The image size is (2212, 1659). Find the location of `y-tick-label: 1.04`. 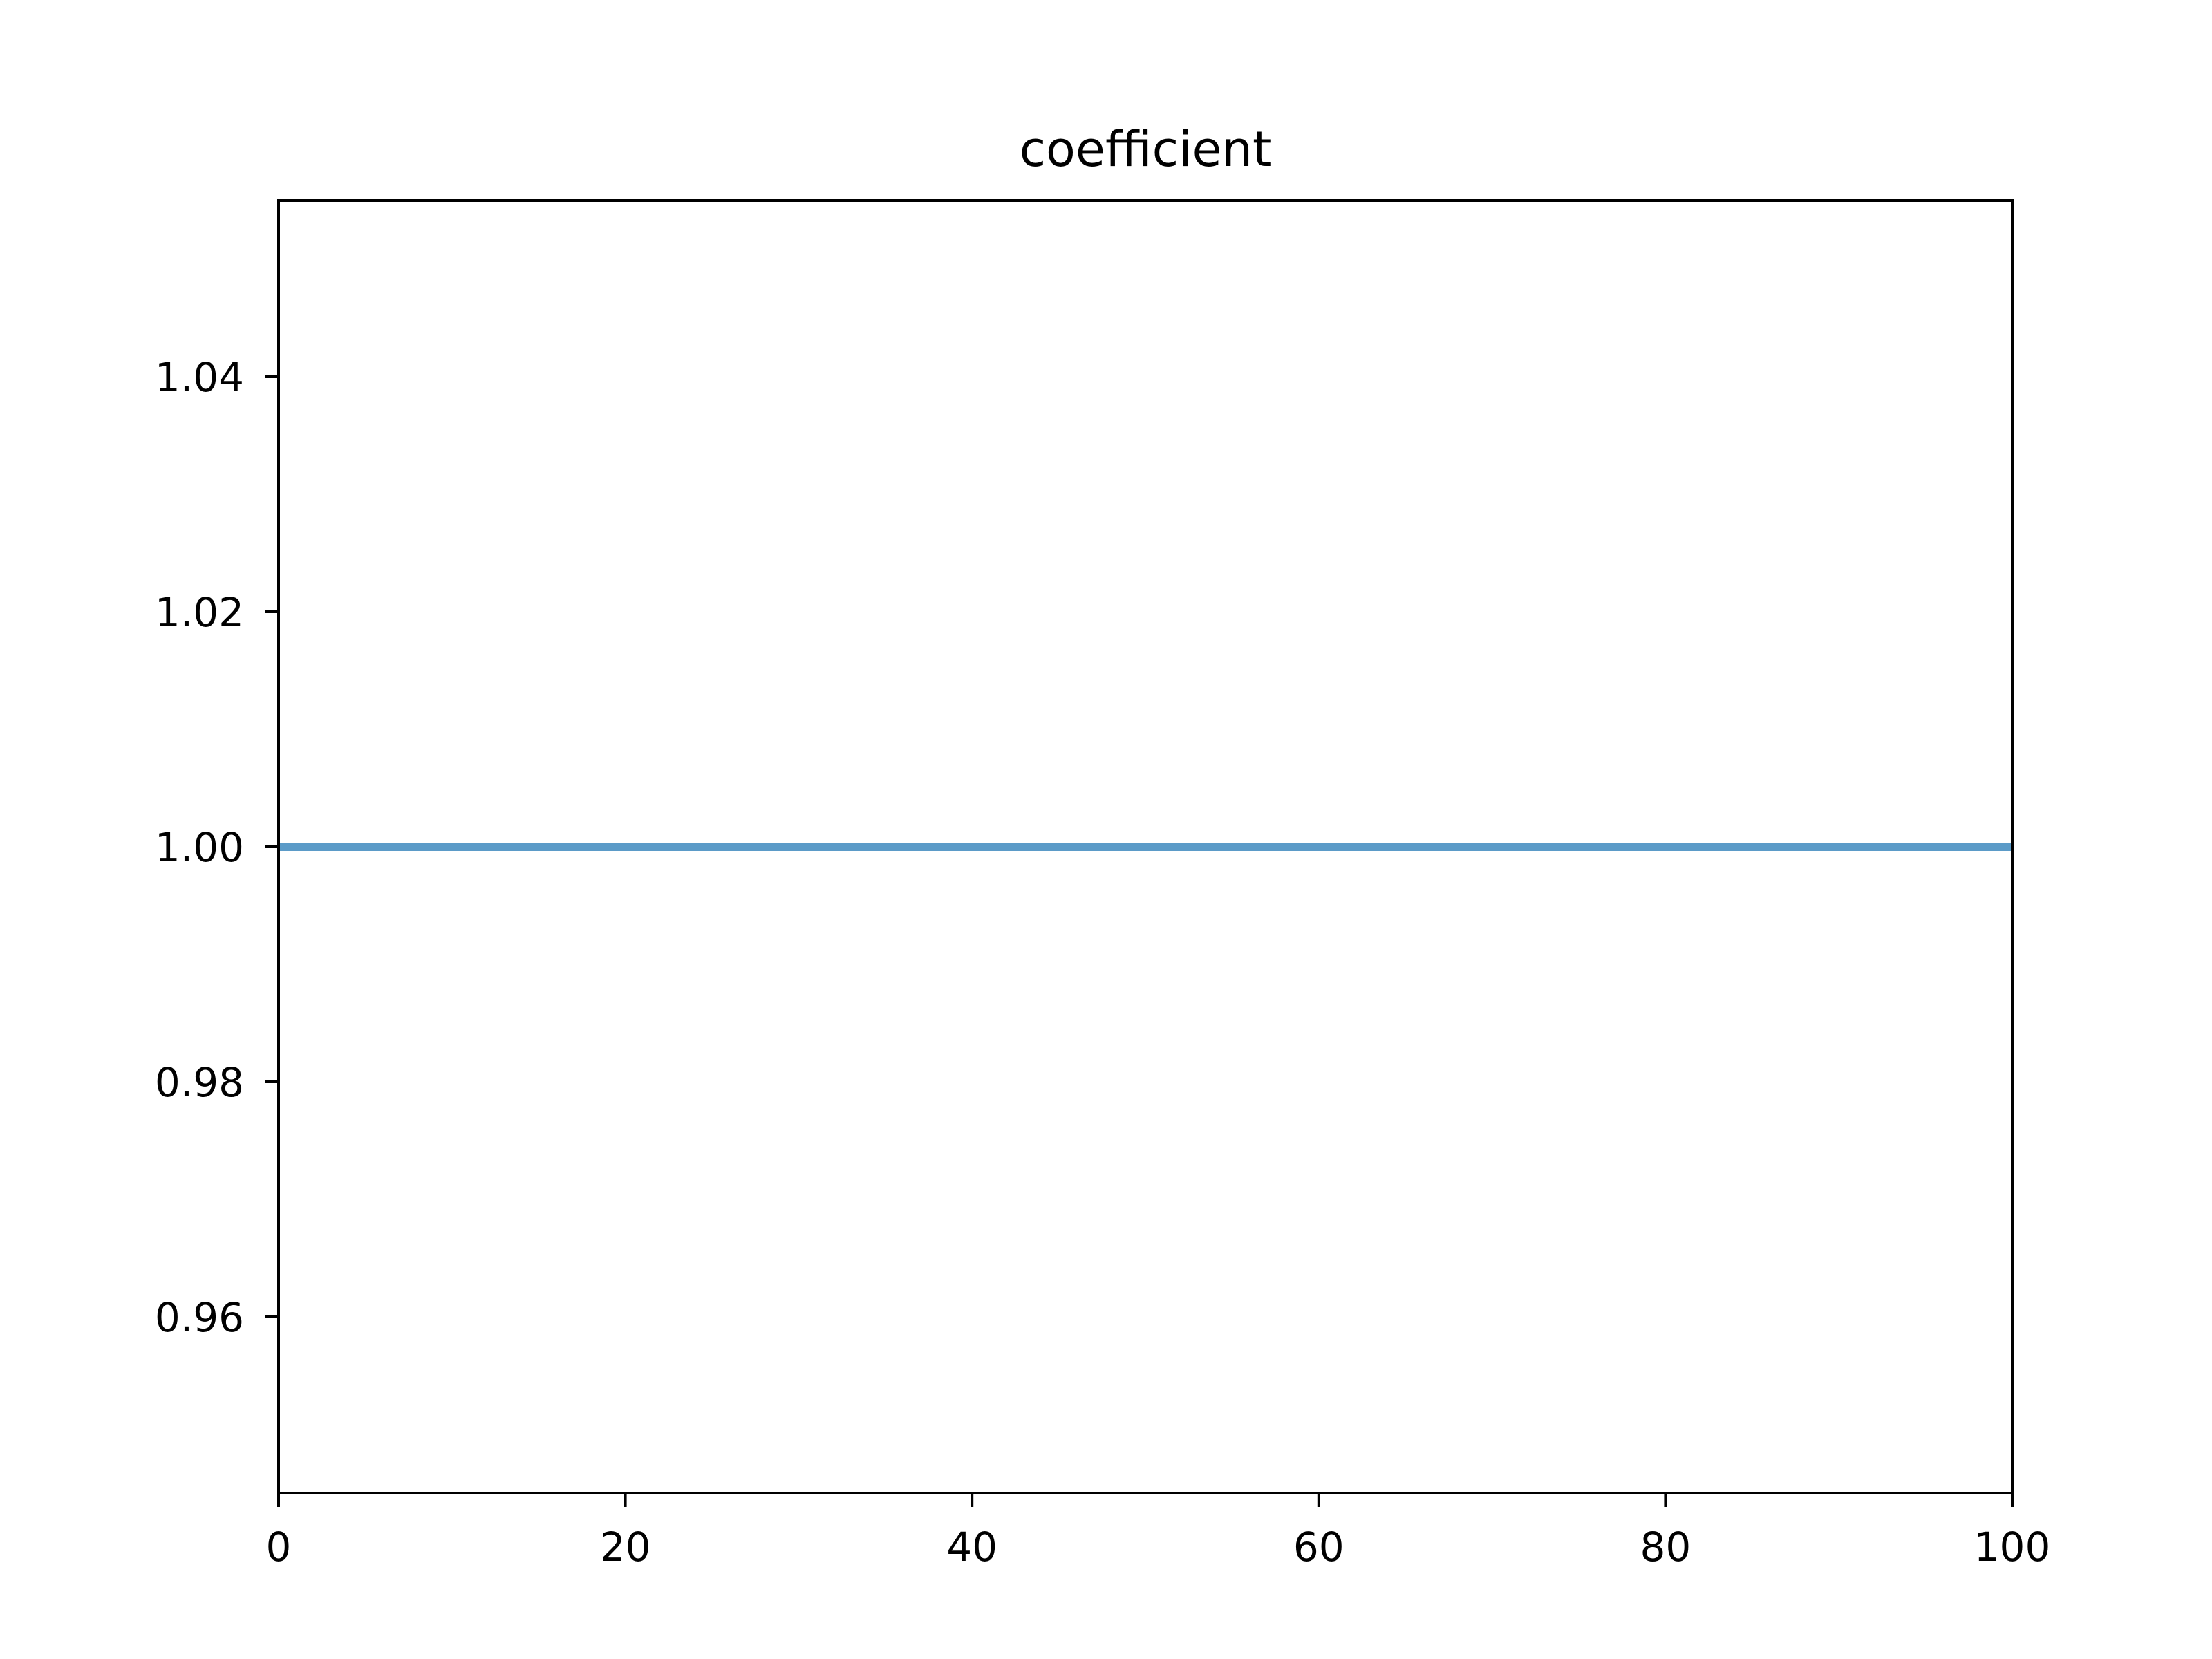

y-tick-label: 1.04 is located at coordinates (199, 378).